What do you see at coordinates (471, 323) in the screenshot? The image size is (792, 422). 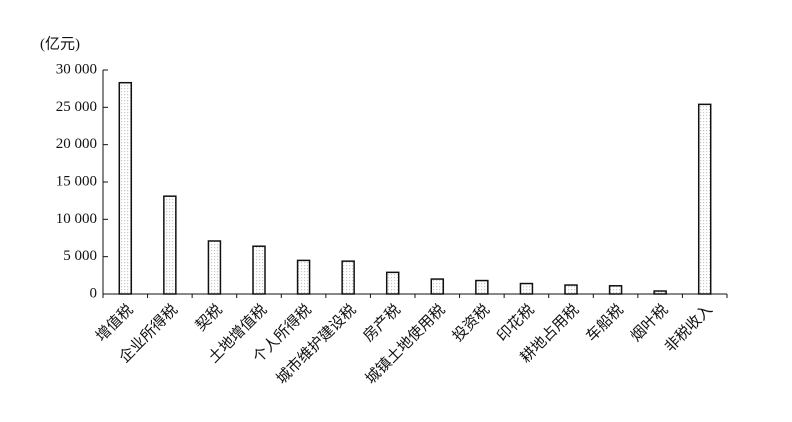 I see `x-tick-label: 投资税` at bounding box center [471, 323].